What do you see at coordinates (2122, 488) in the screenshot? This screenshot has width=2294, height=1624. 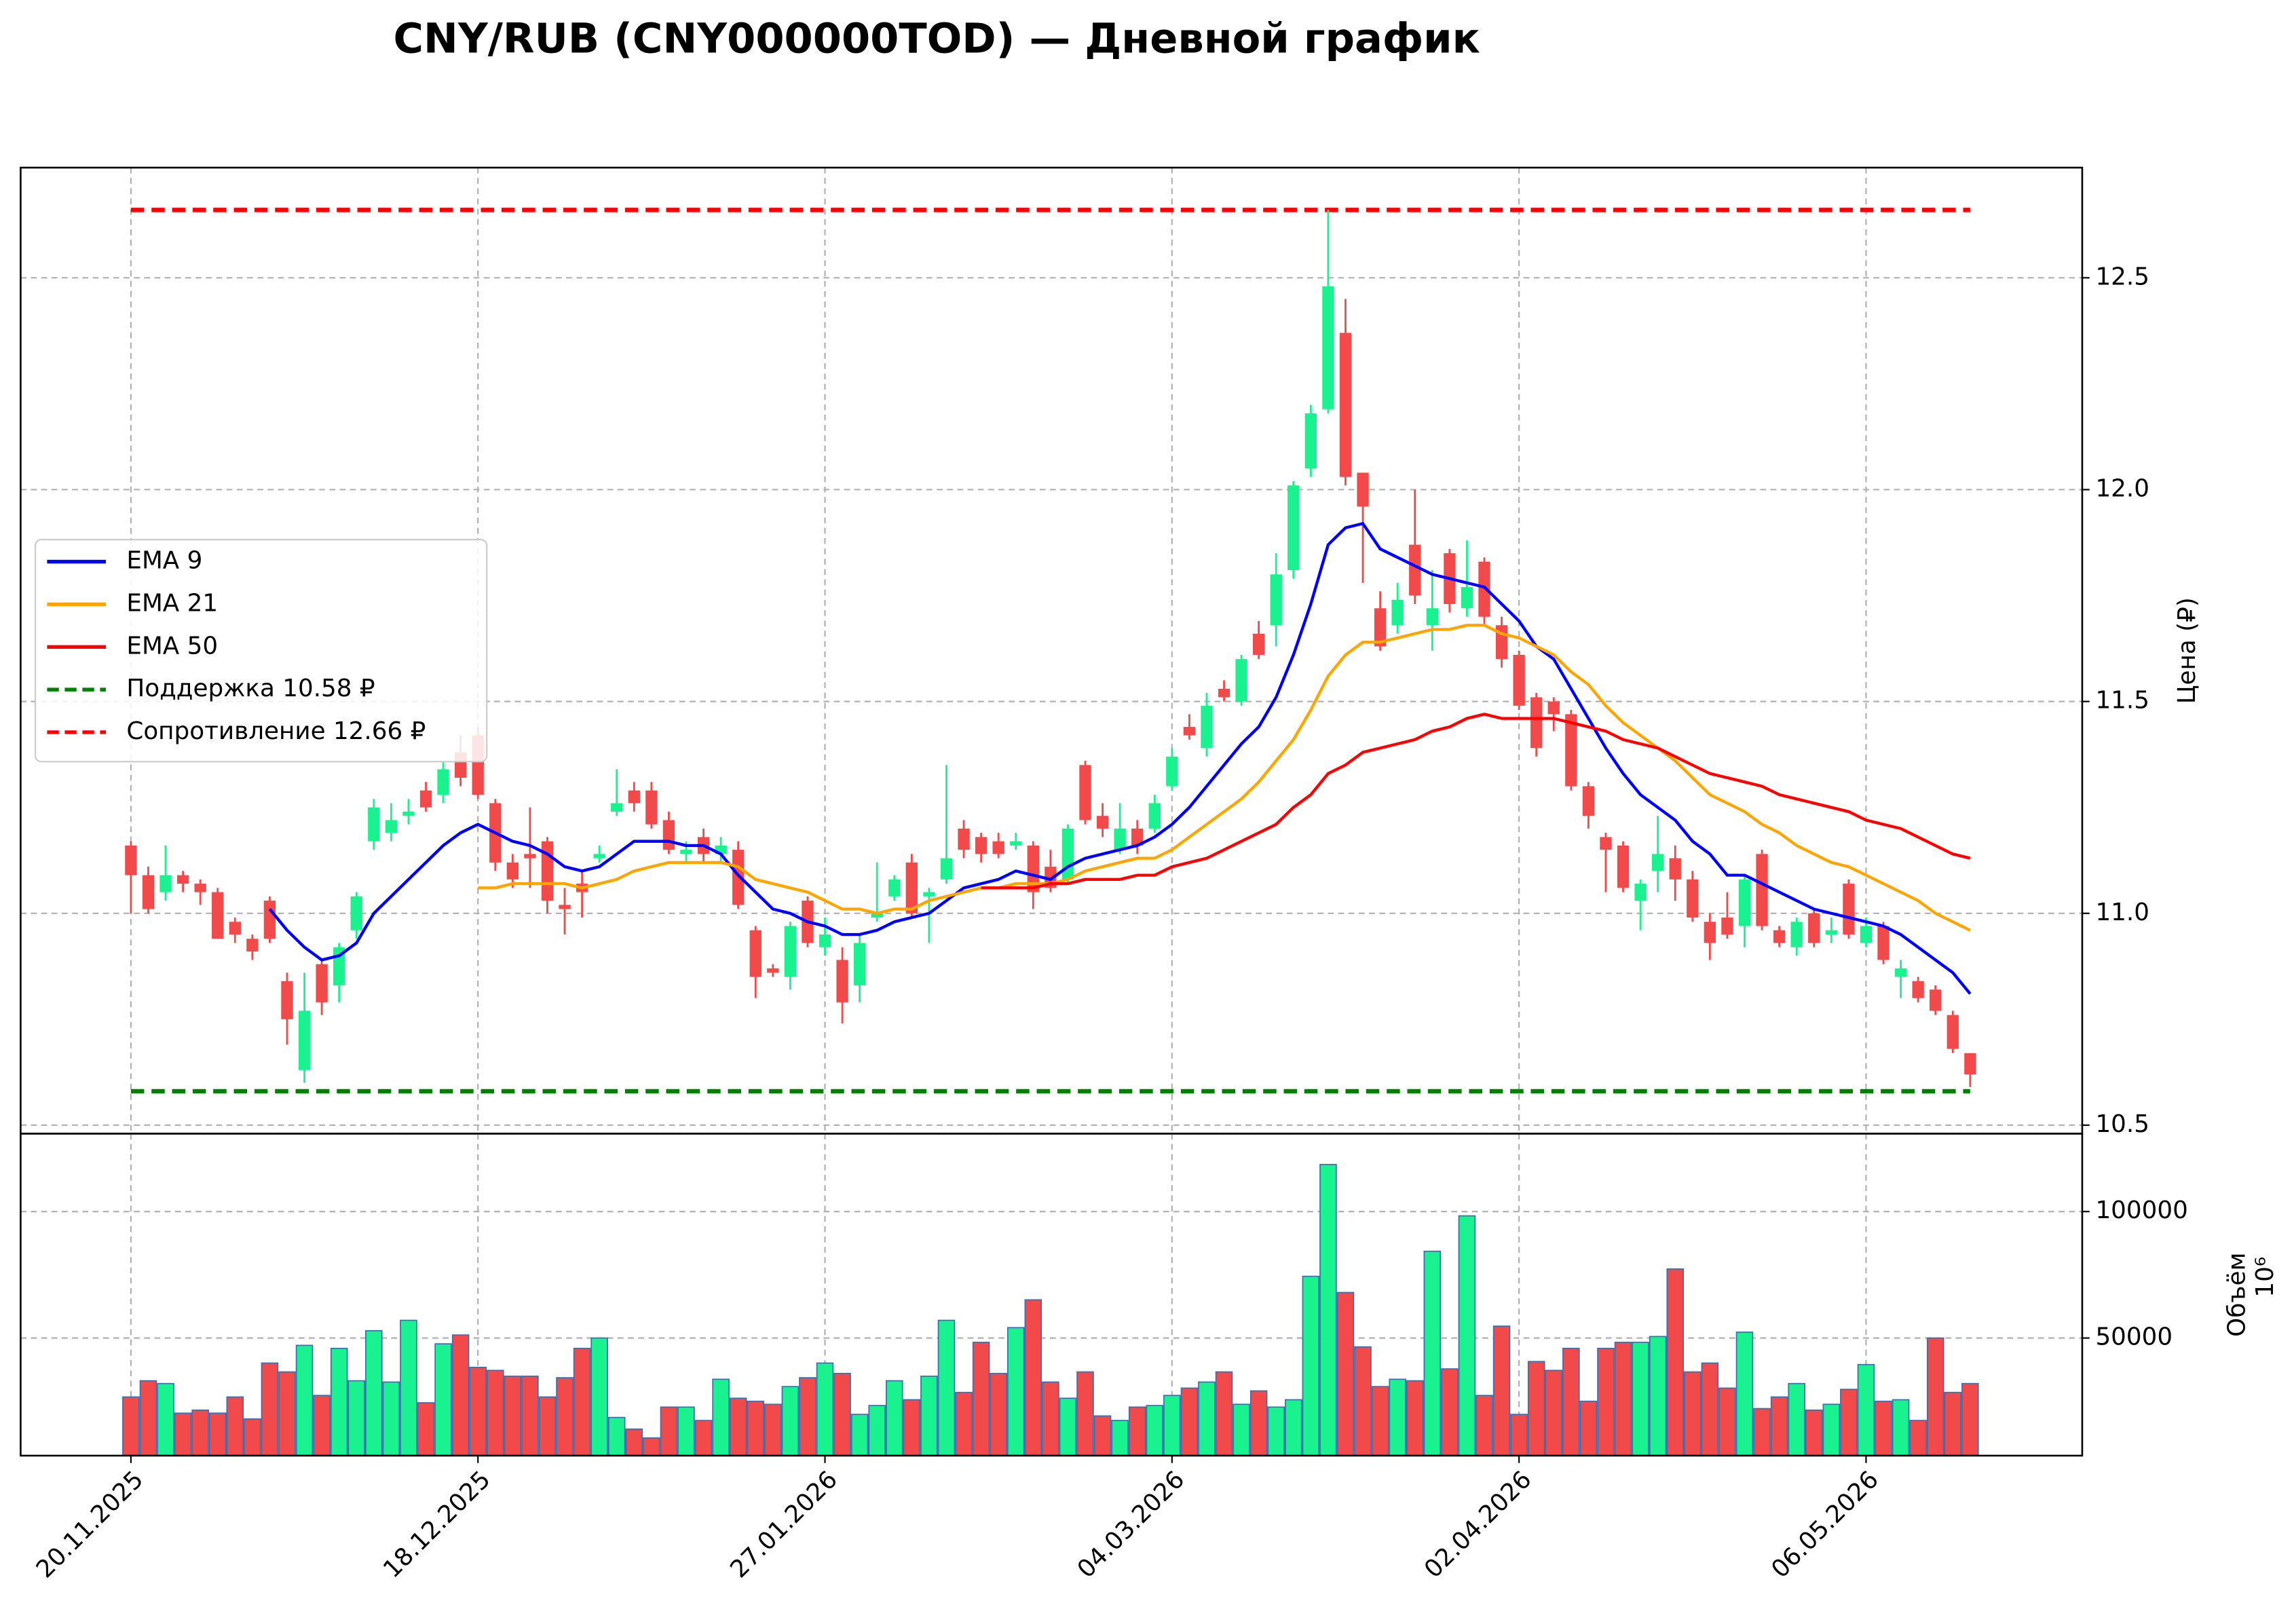 I see `y-tick-label: 12.0` at bounding box center [2122, 488].